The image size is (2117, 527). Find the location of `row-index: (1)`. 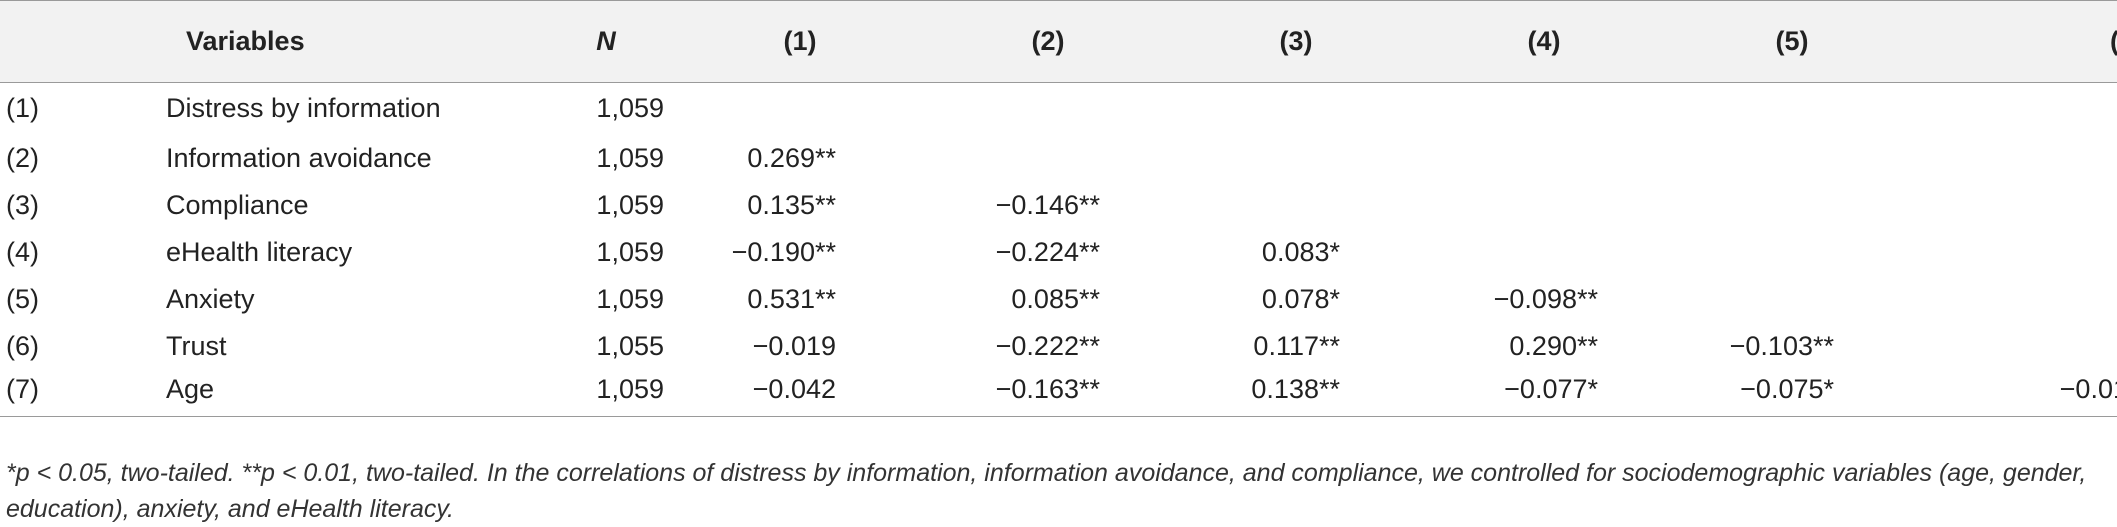

row-index: (1) is located at coordinates (22, 108).